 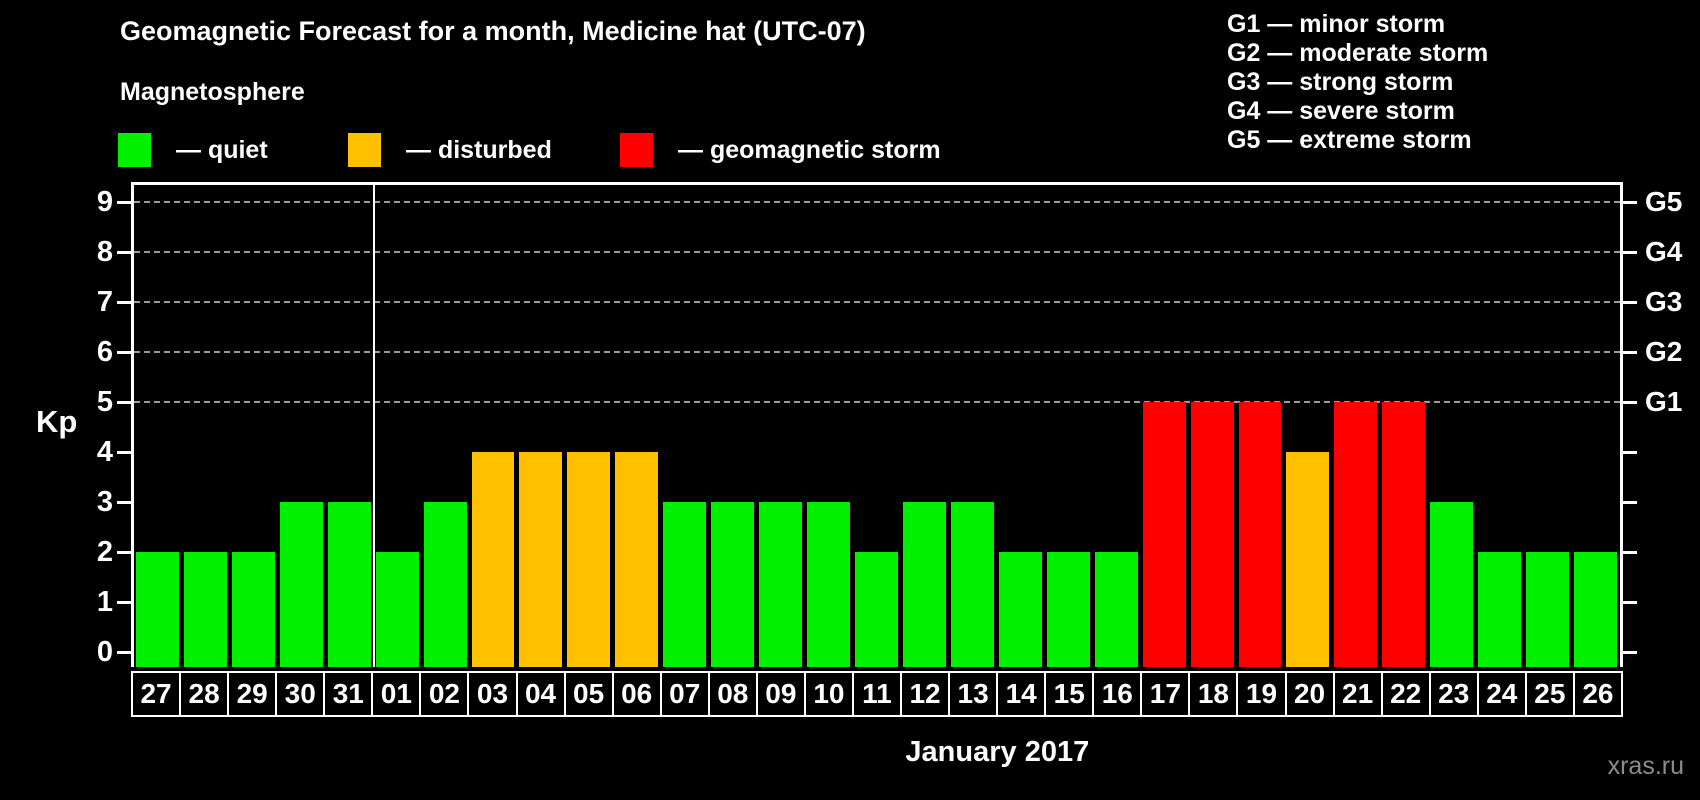 What do you see at coordinates (877, 352) in the screenshot?
I see `gridline-g2` at bounding box center [877, 352].